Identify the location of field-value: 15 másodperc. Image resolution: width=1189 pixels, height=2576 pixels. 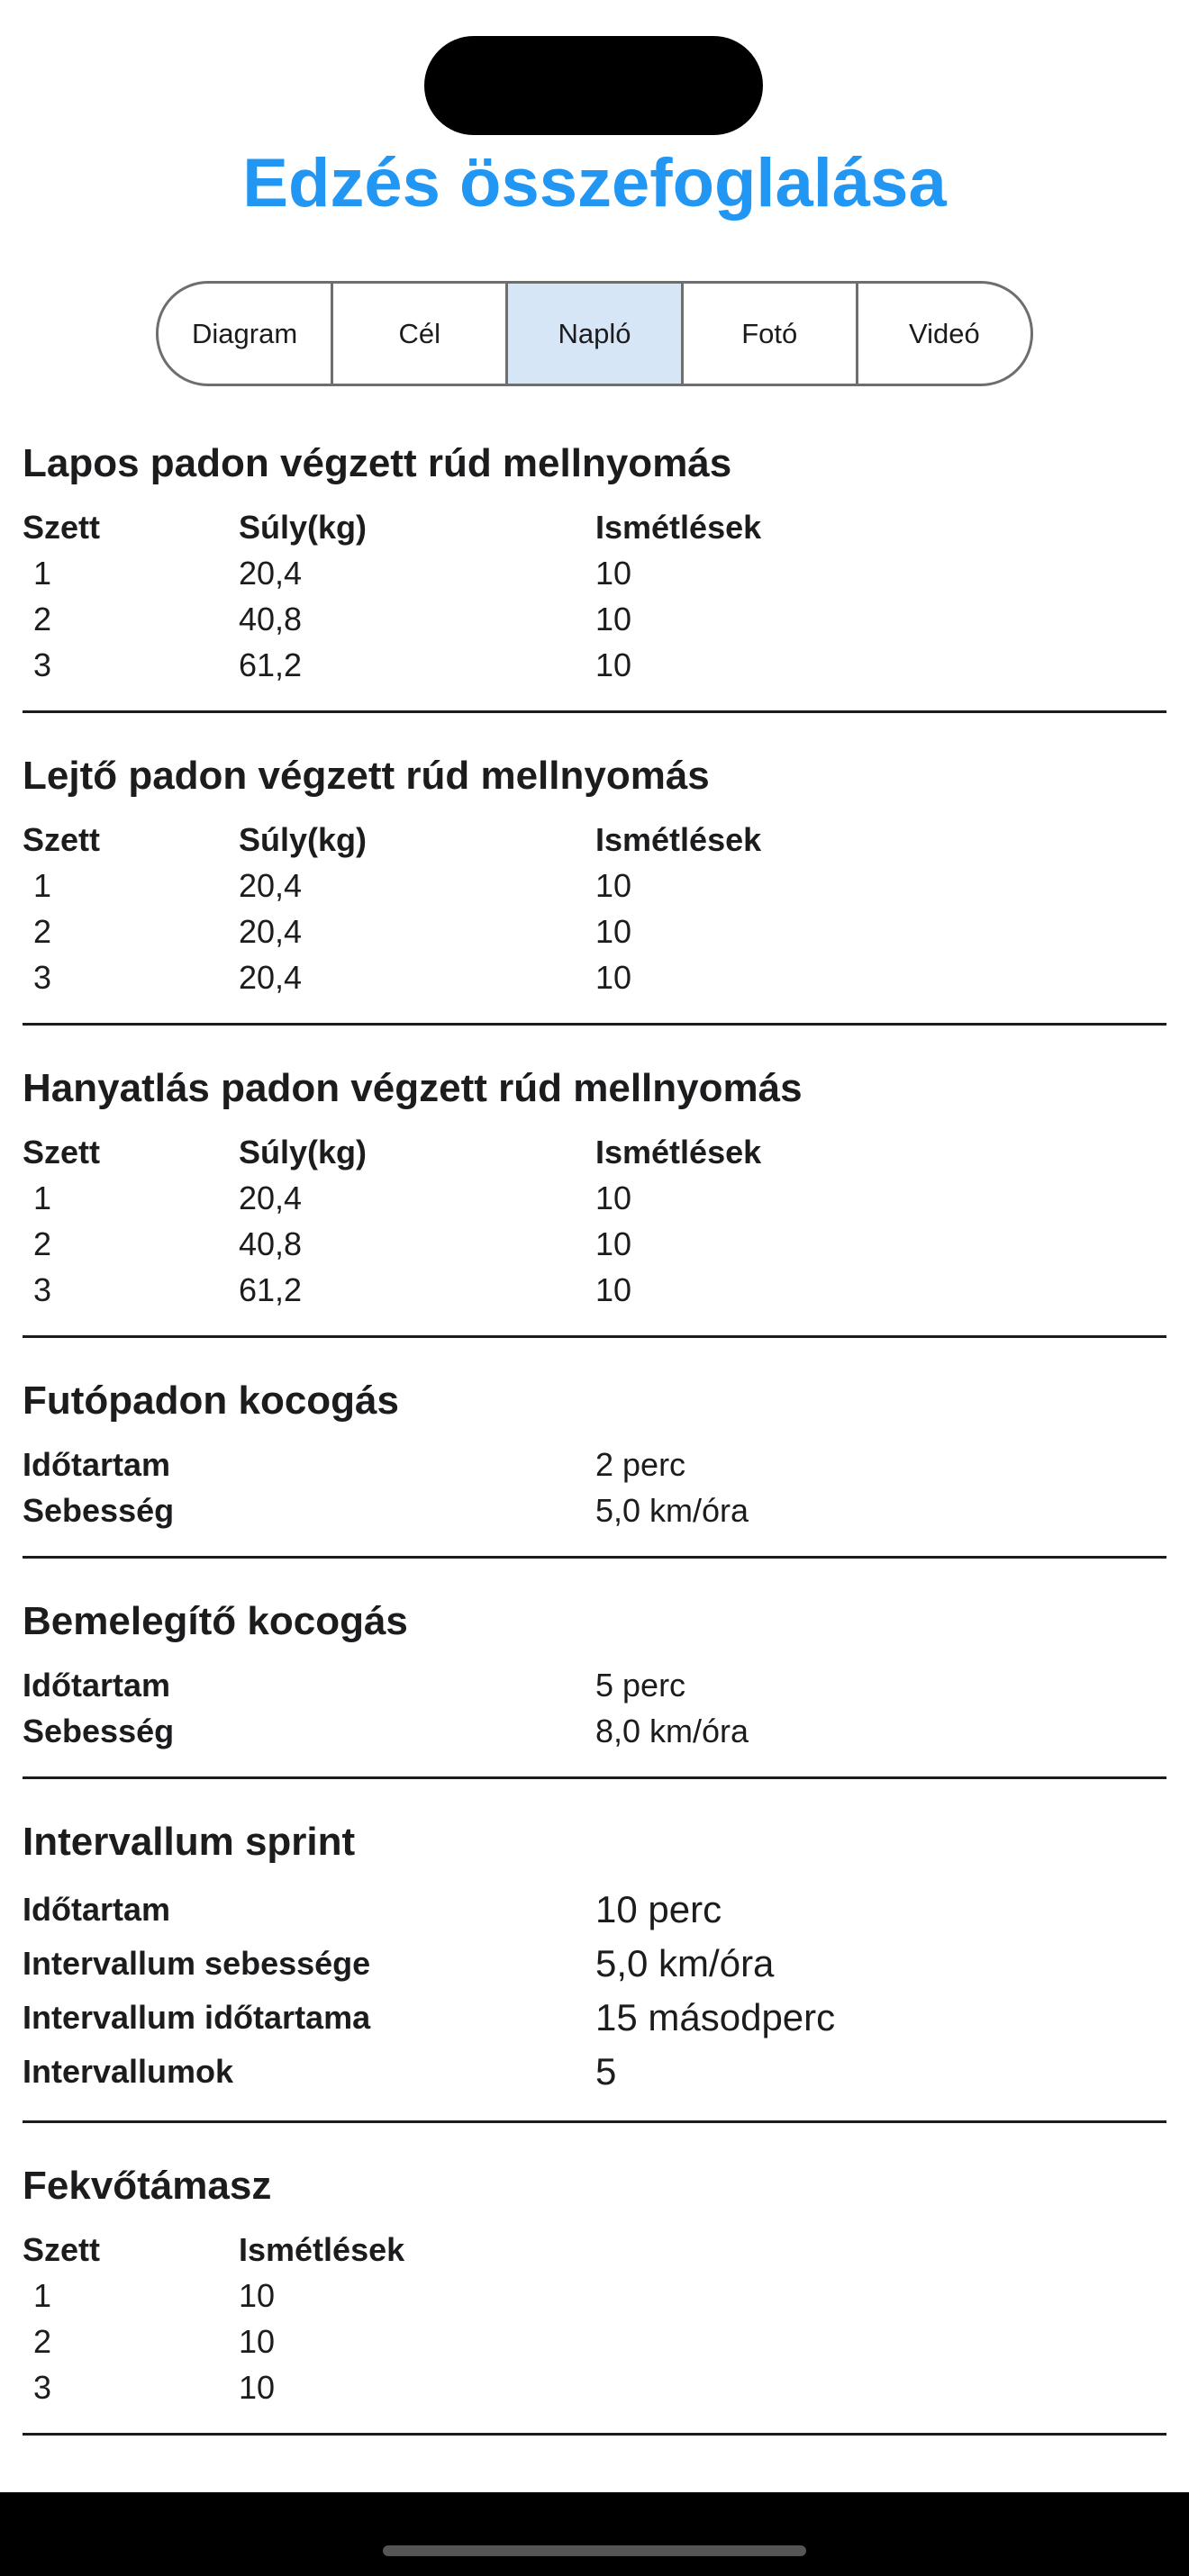
(716, 2017).